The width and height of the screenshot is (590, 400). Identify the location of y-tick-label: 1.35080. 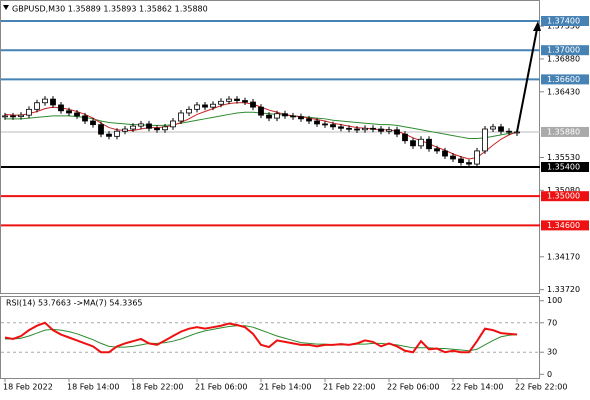
(563, 190).